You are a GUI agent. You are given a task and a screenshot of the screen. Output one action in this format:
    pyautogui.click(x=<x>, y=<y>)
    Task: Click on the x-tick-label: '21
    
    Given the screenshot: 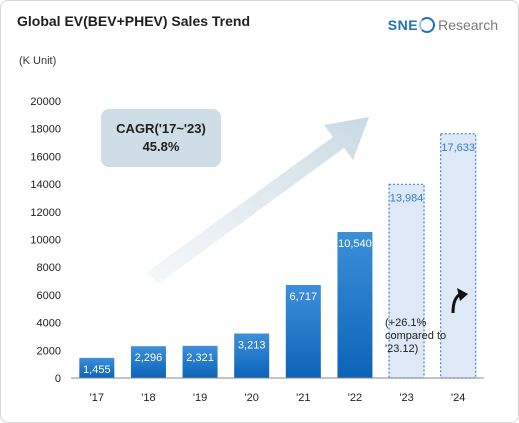 What is the action you would take?
    pyautogui.click(x=303, y=398)
    